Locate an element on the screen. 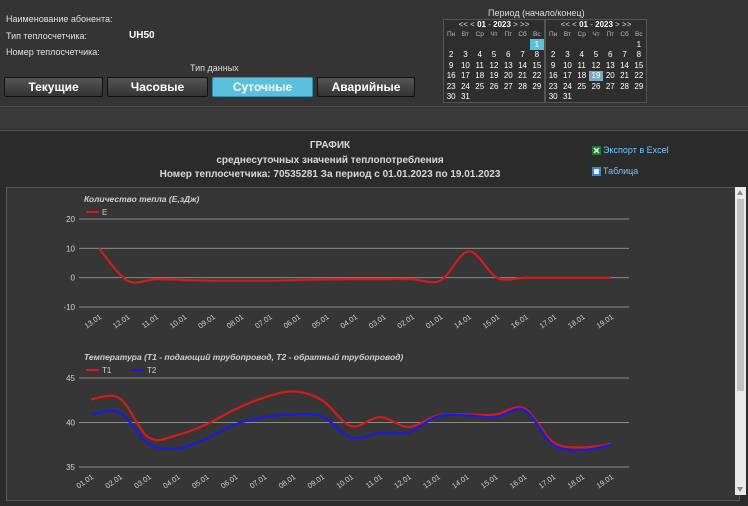 The image size is (748, 506). scroll-up-icon is located at coordinates (740, 192).